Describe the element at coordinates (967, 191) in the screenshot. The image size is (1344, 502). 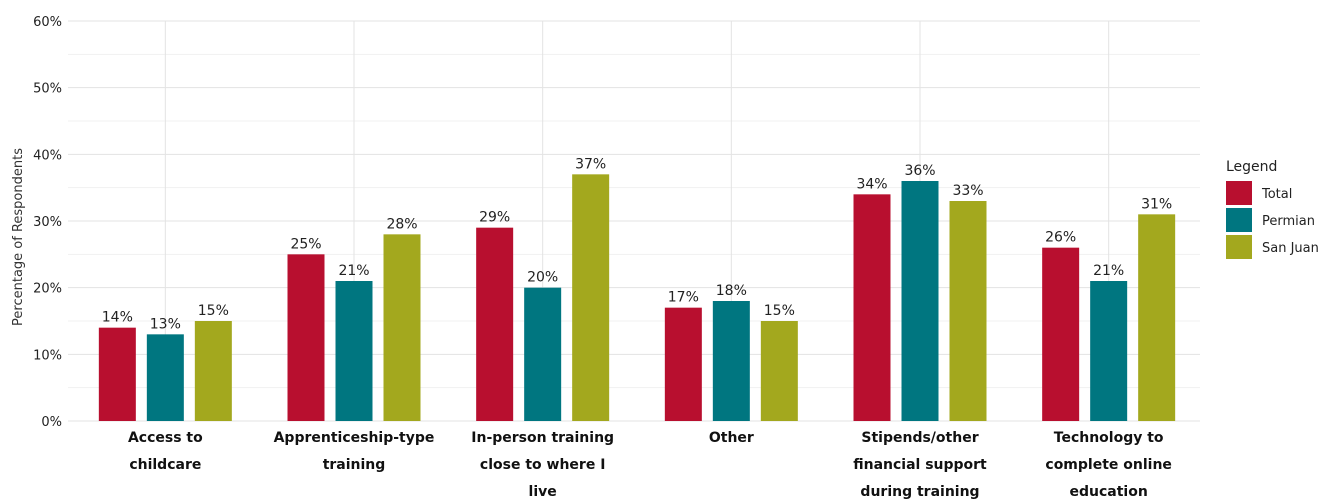
I see `data-label: 33%` at that location.